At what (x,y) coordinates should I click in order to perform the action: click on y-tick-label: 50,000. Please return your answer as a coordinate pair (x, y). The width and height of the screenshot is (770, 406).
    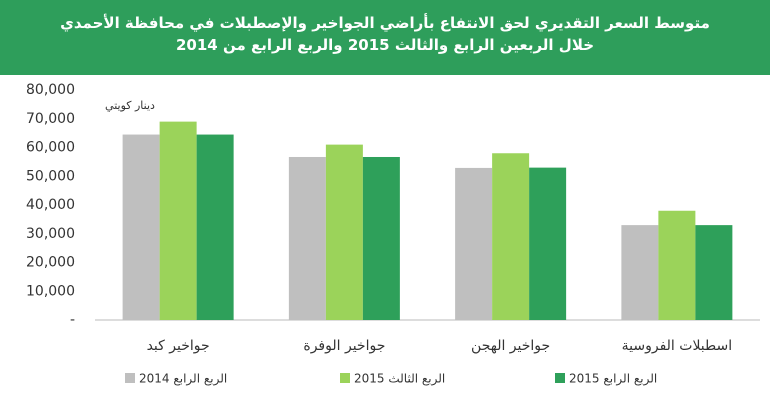
    Looking at the image, I should click on (50, 176).